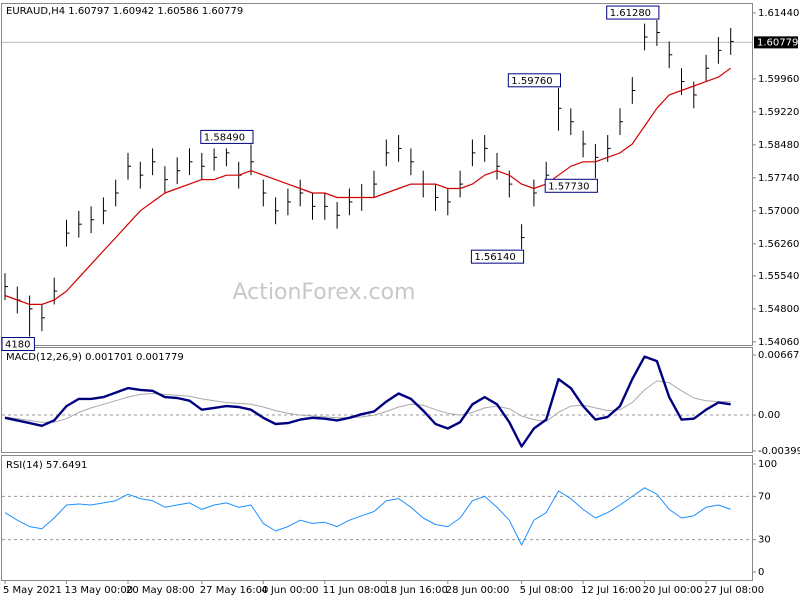  What do you see at coordinates (734, 590) in the screenshot?
I see `x-tick-label: 27 Jul 08:00` at bounding box center [734, 590].